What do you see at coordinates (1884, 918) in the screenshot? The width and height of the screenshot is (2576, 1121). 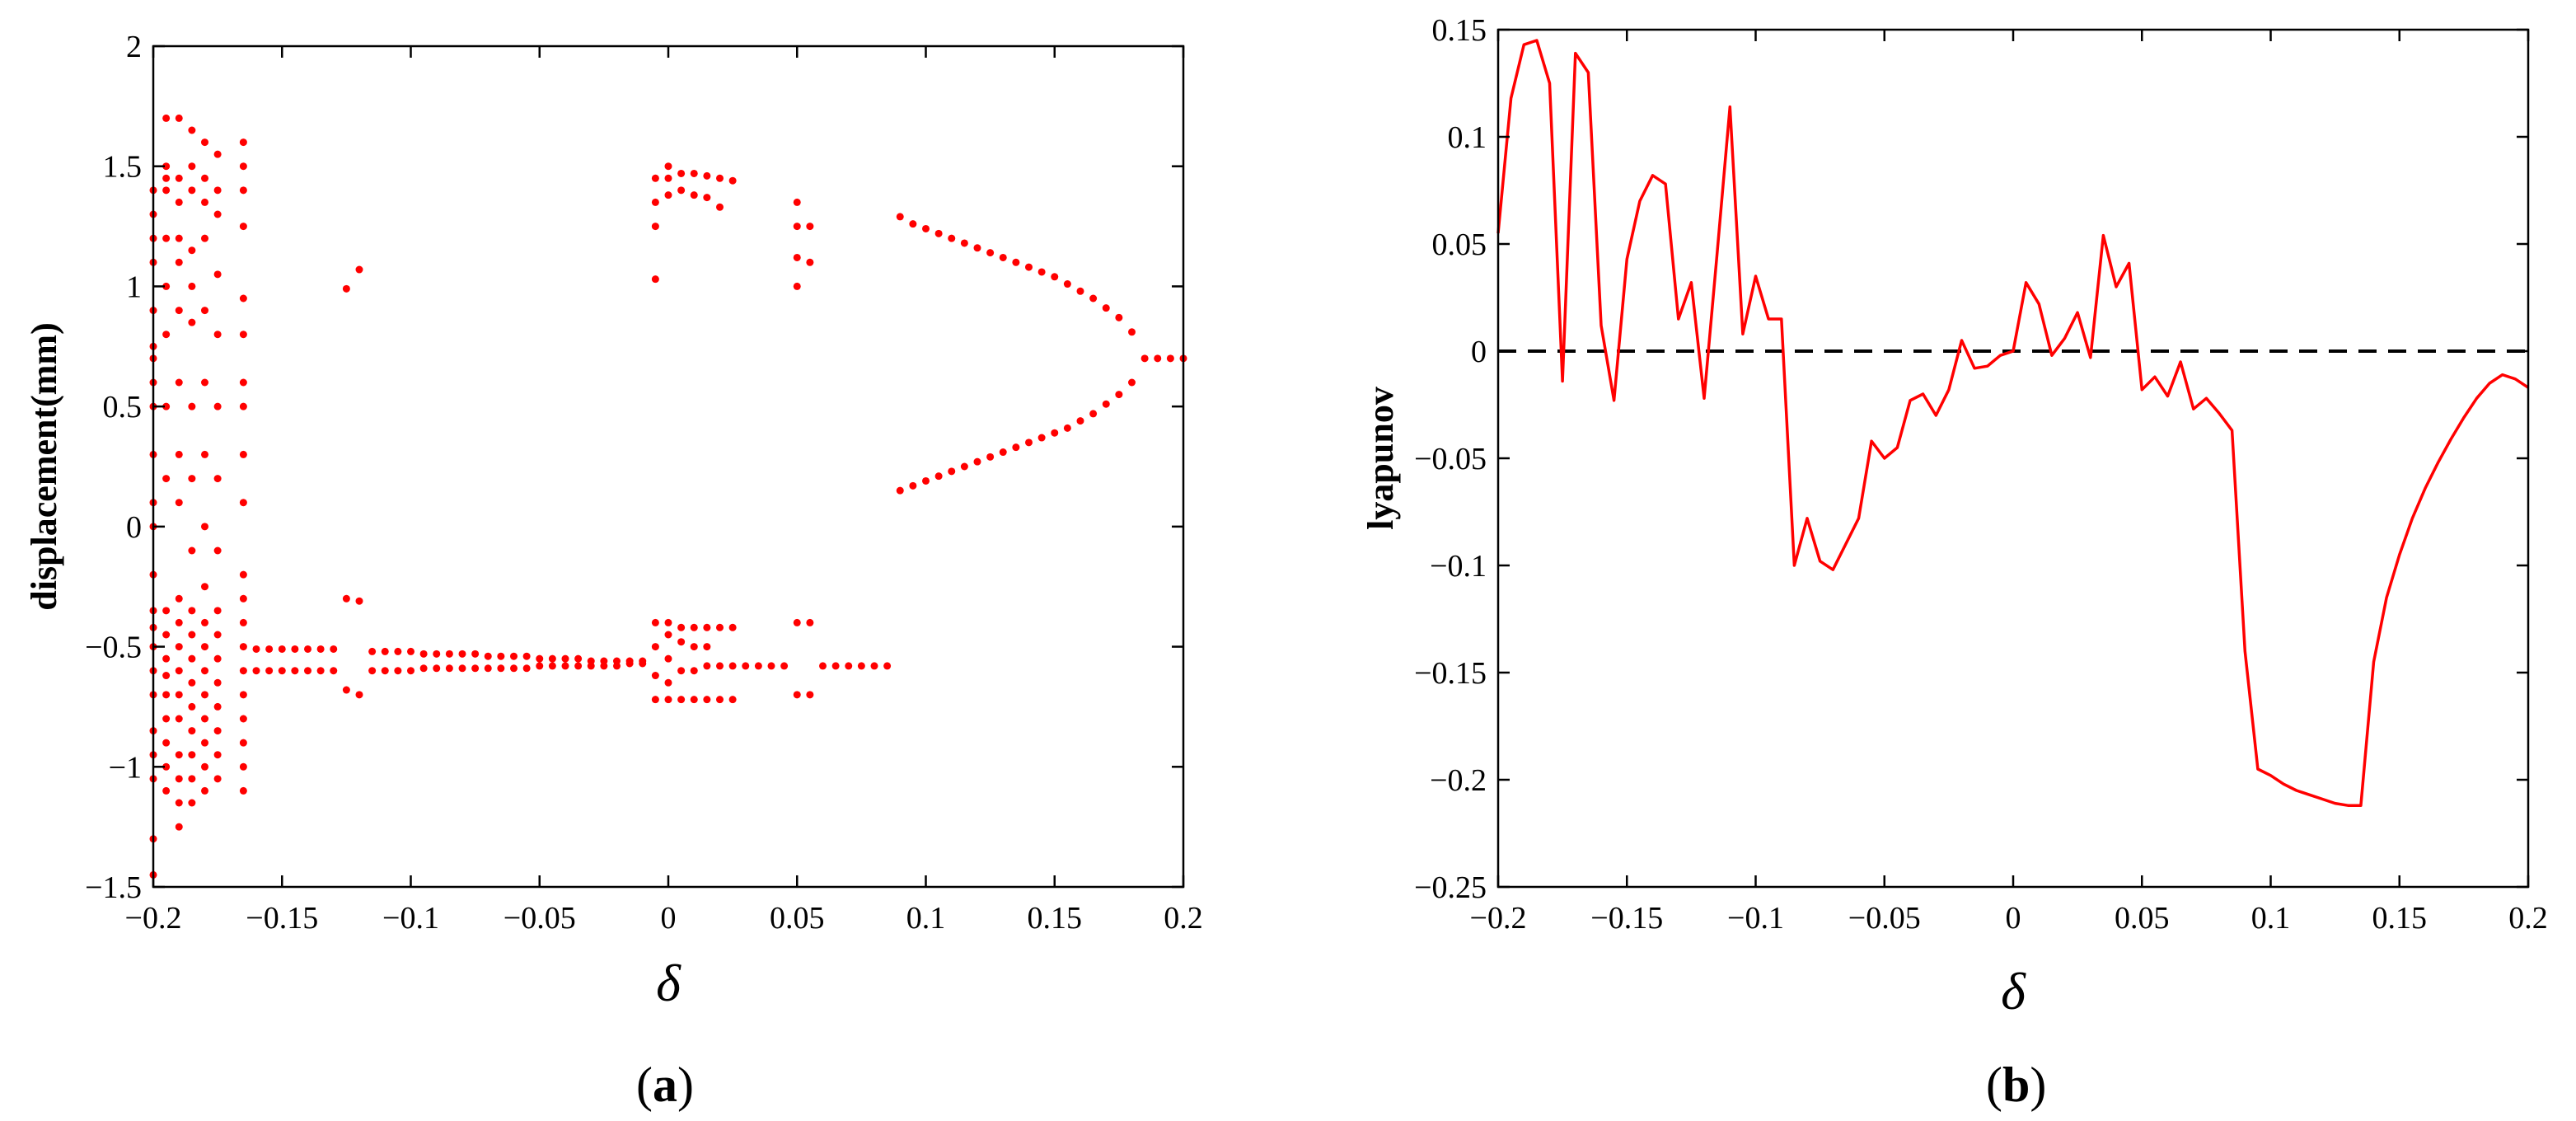 I see `panel-b-x-tick-label: −0.05` at bounding box center [1884, 918].